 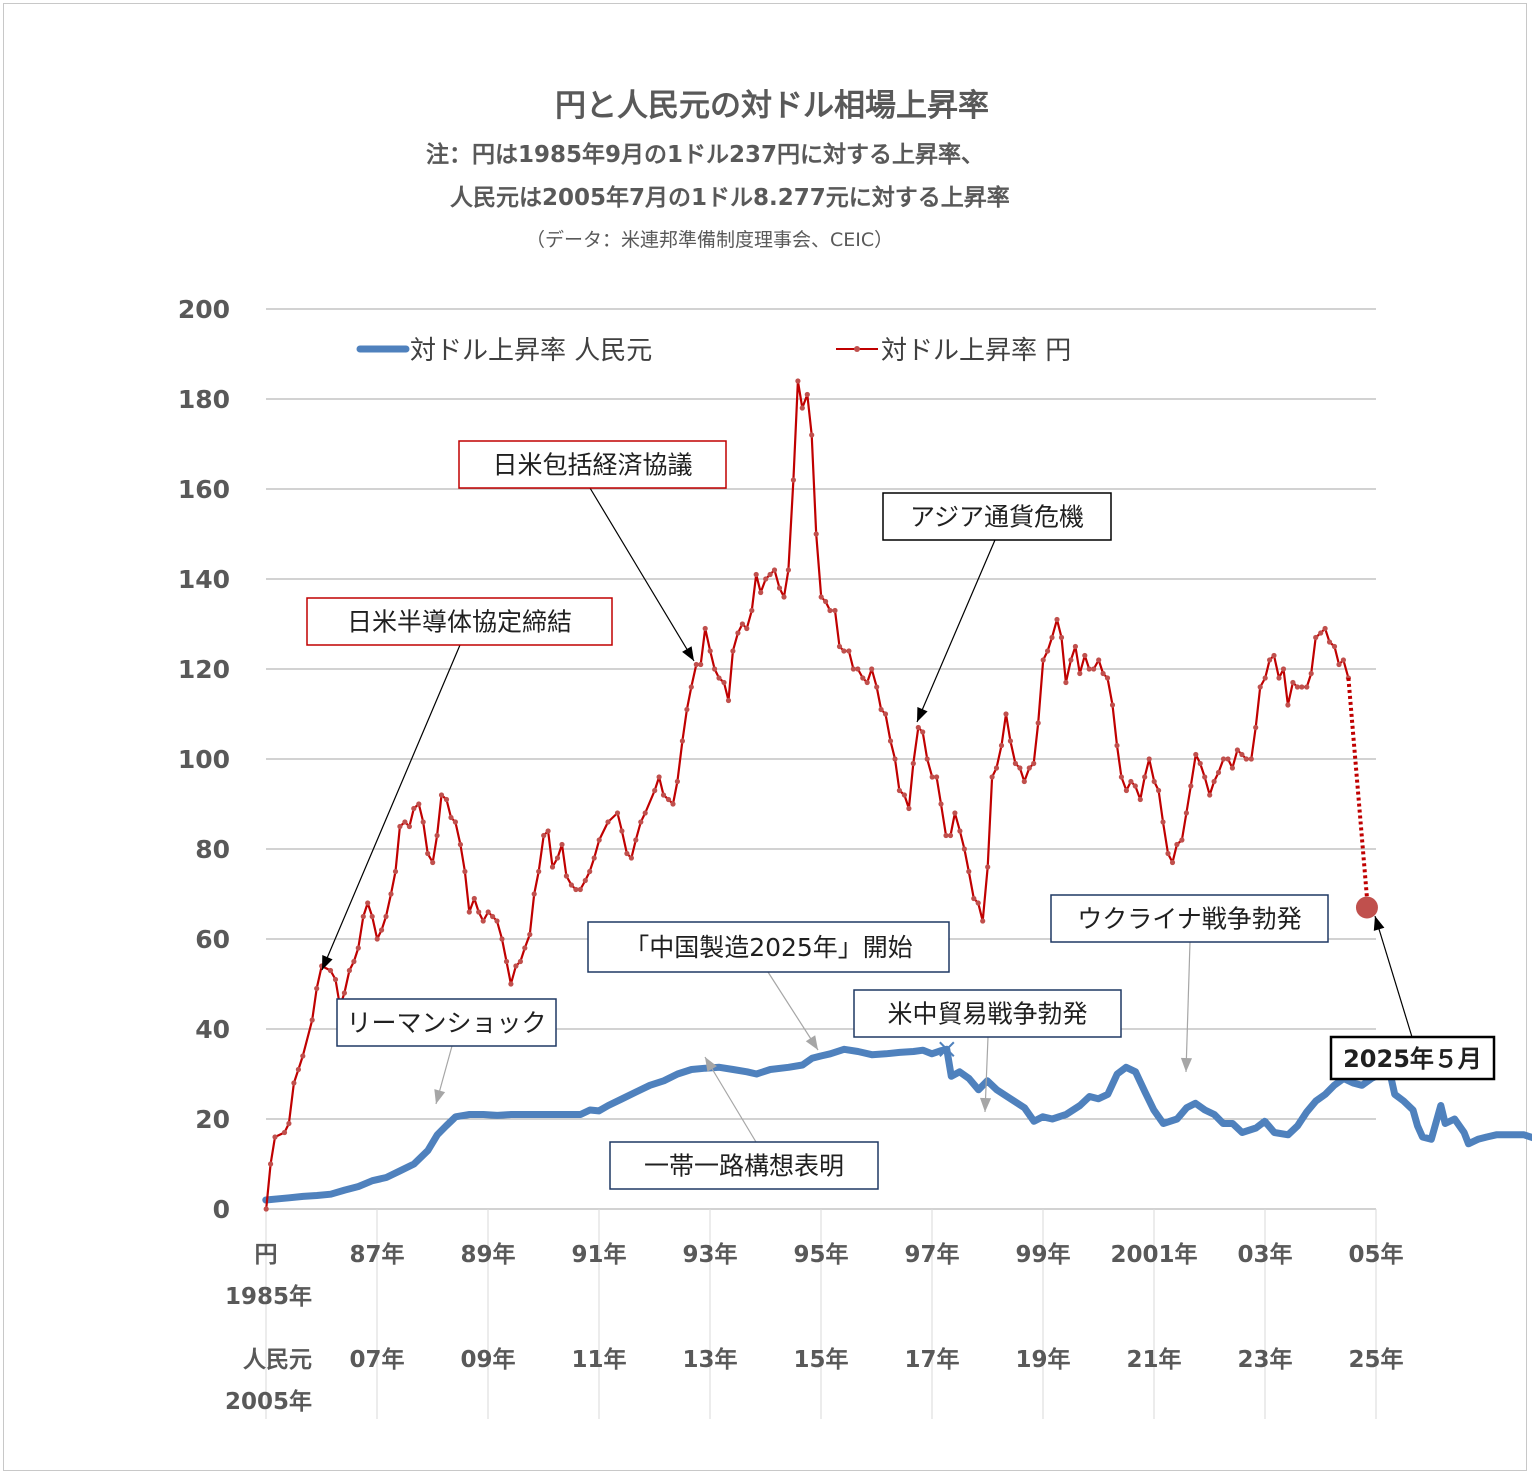 What do you see at coordinates (709, 1359) in the screenshot?
I see `x-tick-label-yuan: 13年` at bounding box center [709, 1359].